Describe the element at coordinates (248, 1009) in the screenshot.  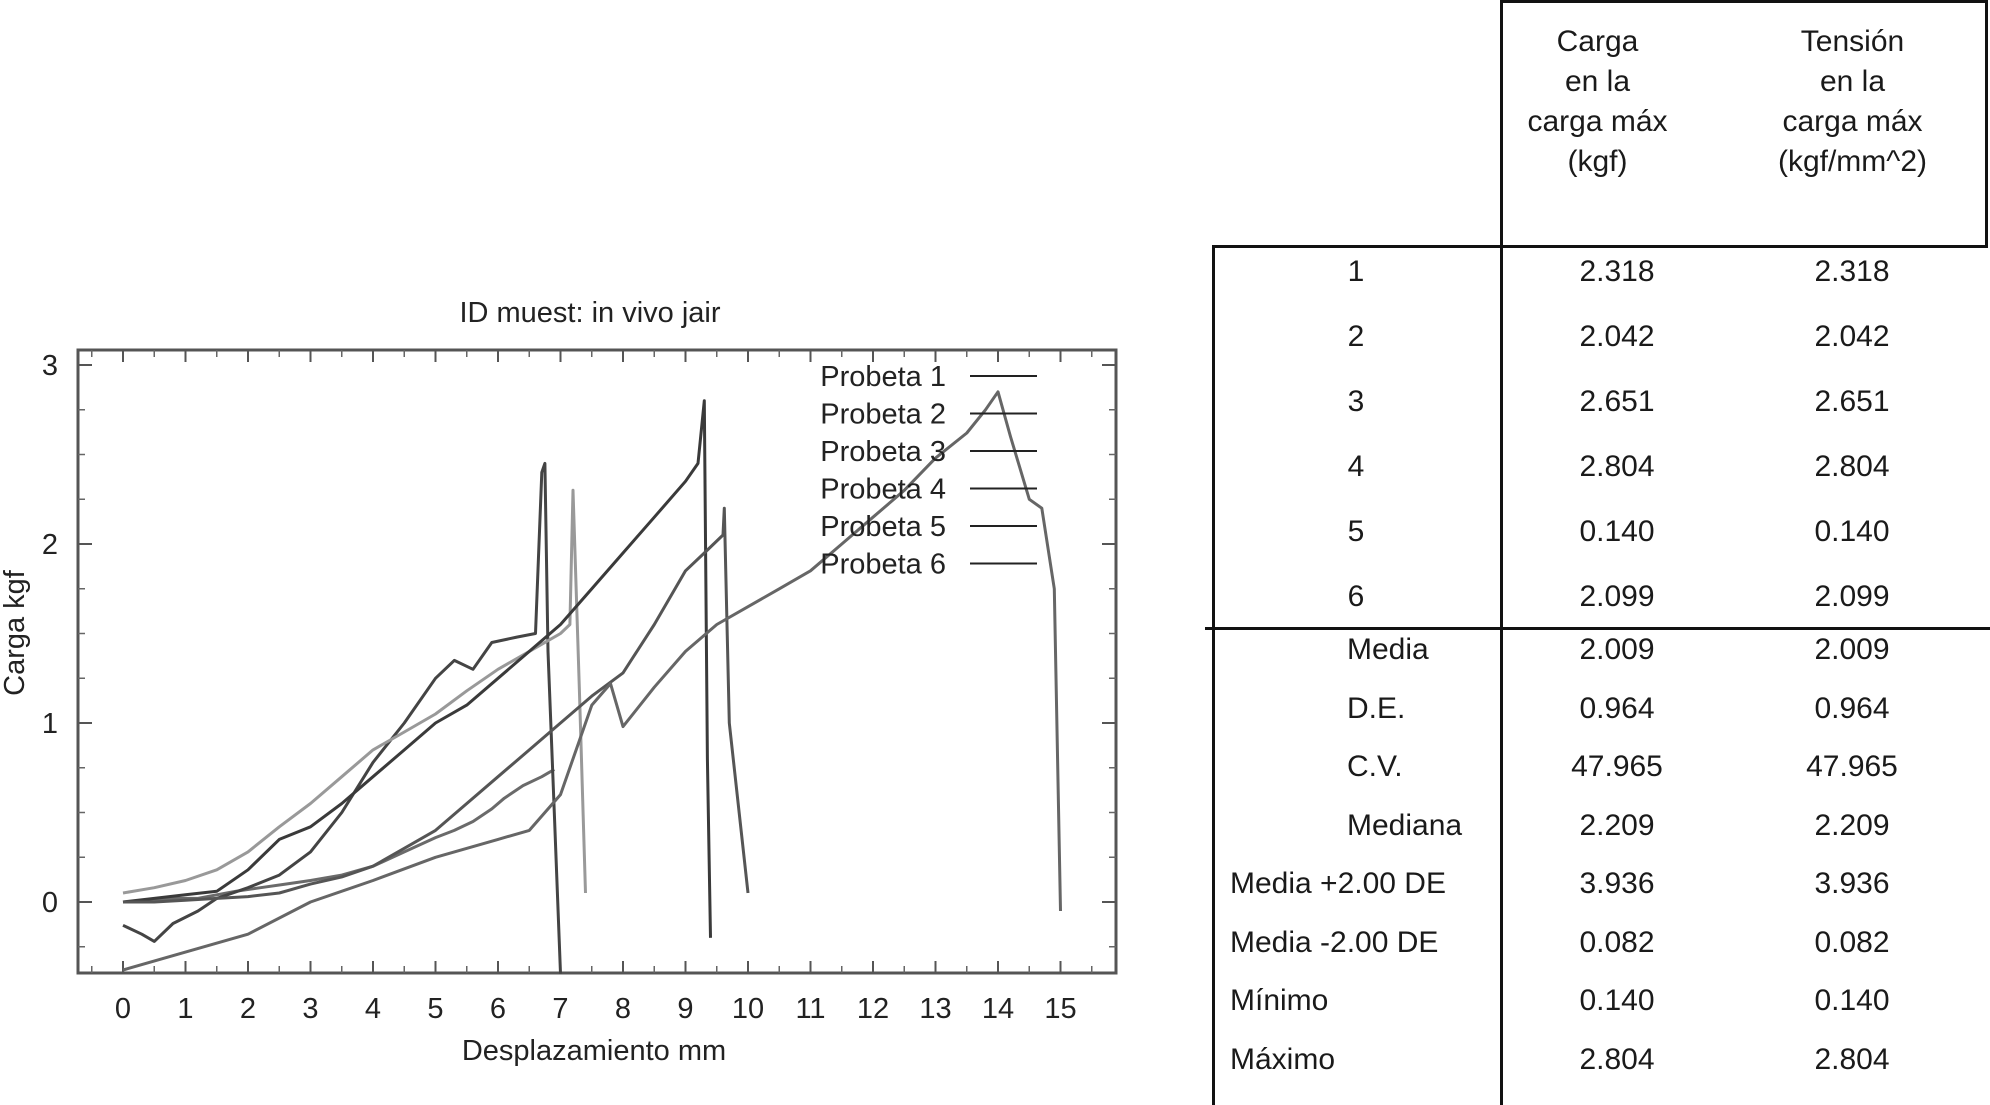
I see `x-tick-label: 2` at that location.